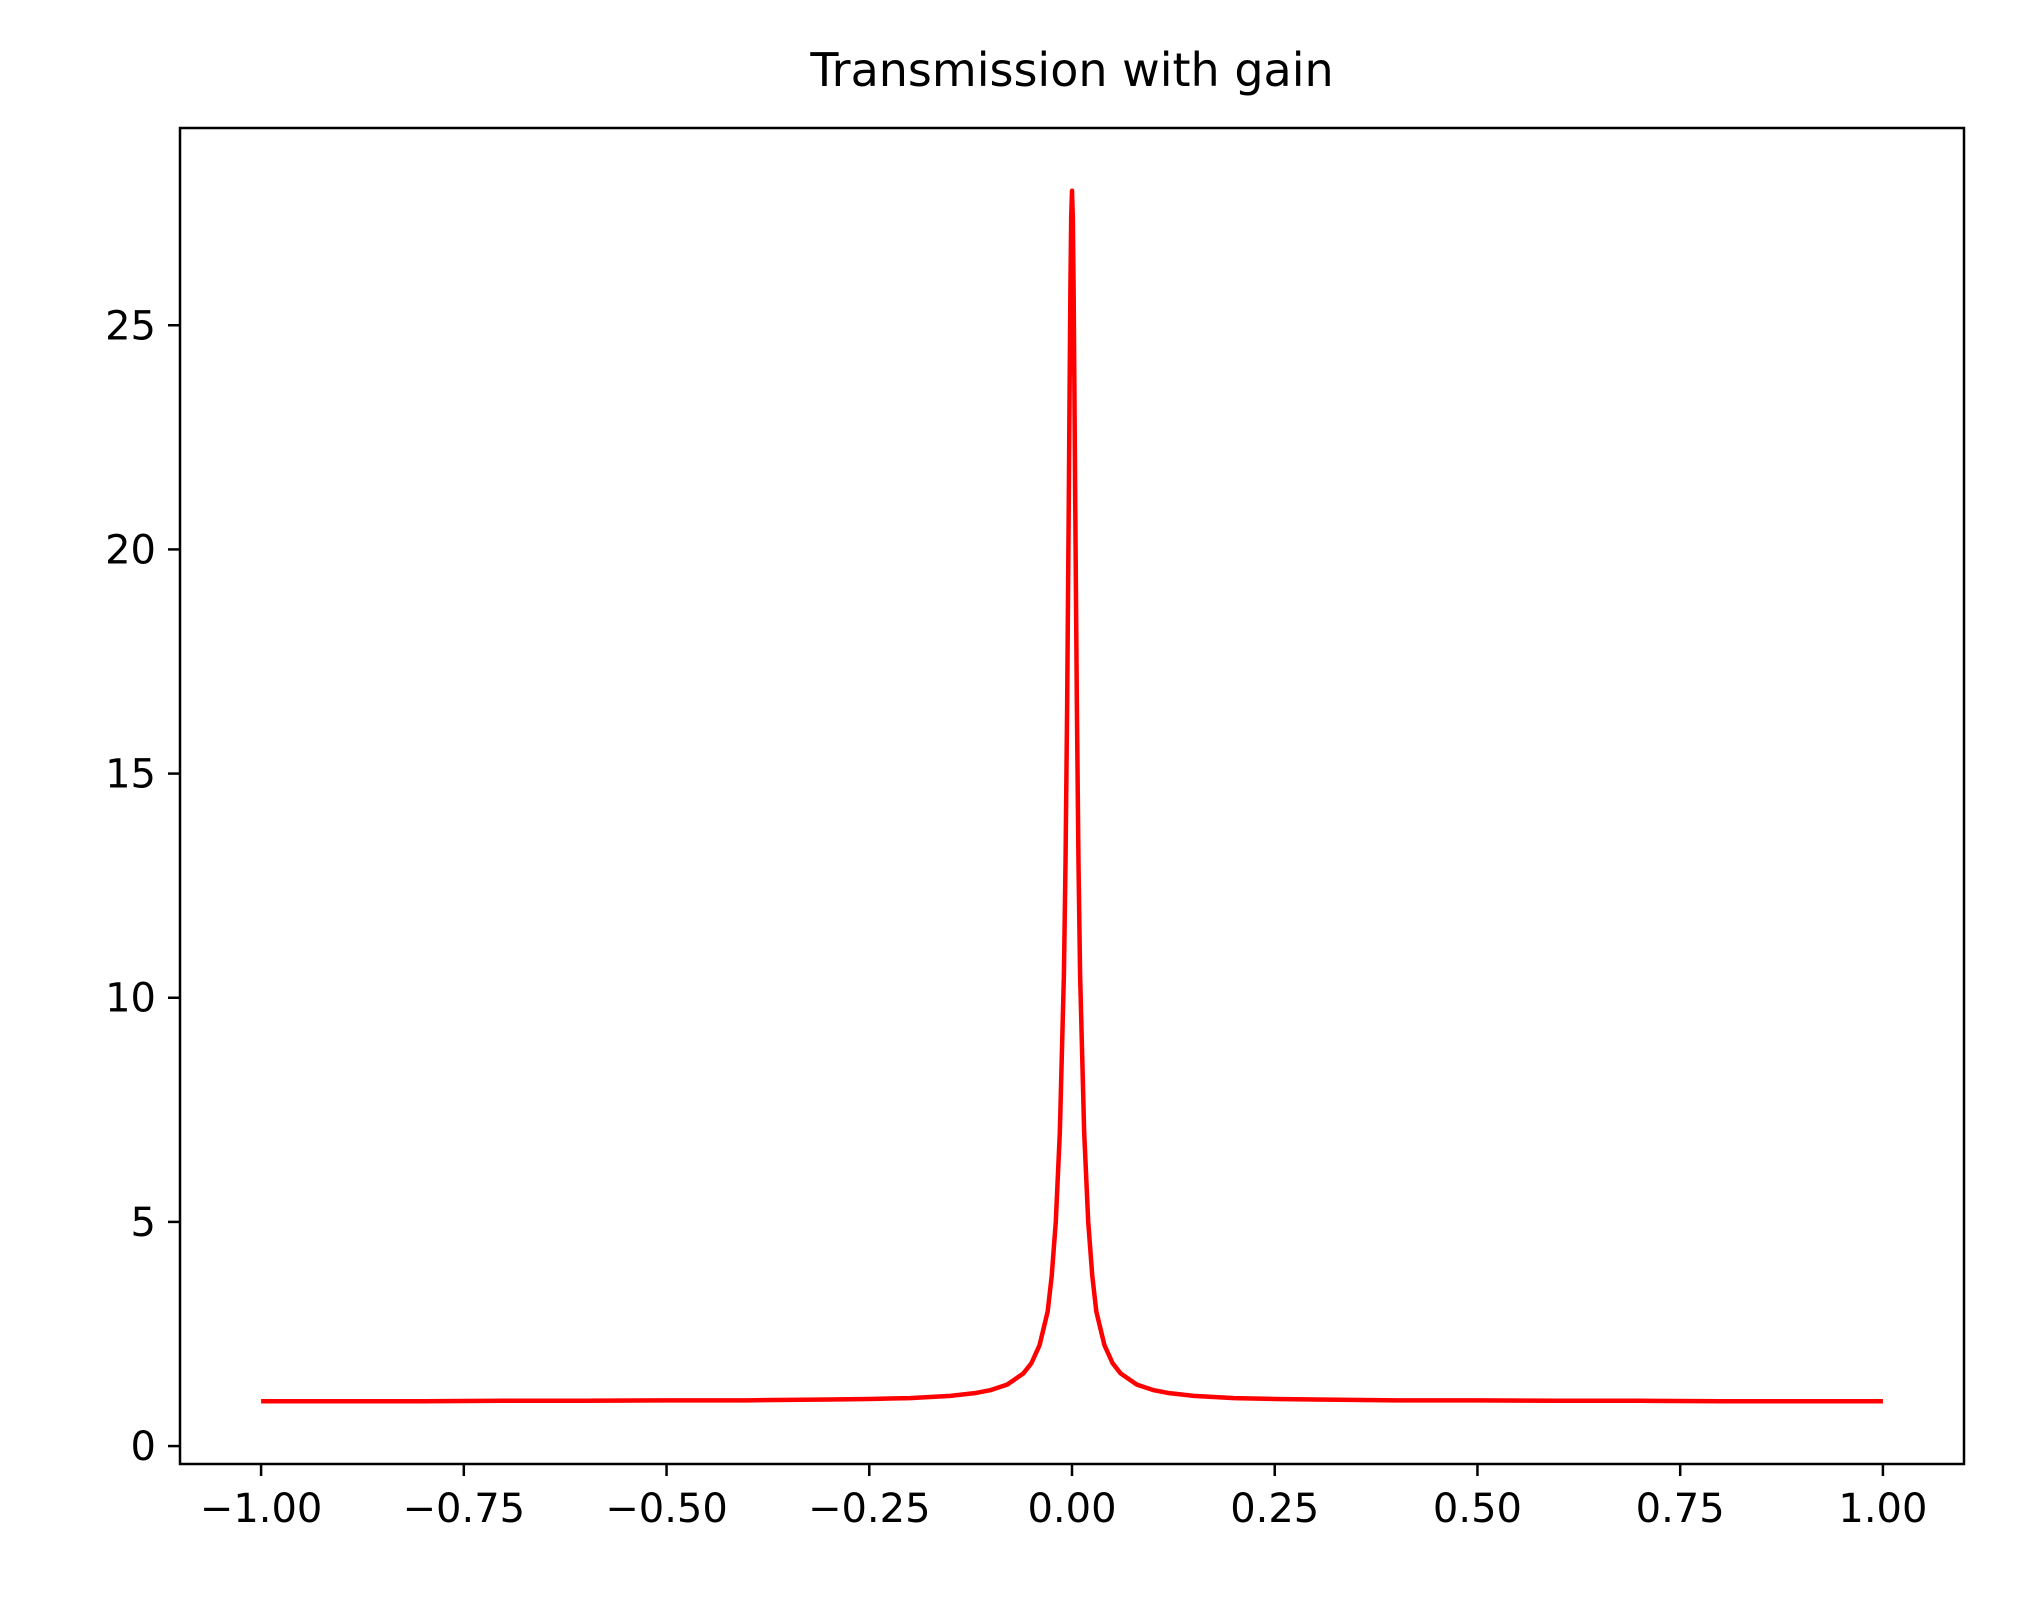  Describe the element at coordinates (666, 1509) in the screenshot. I see `x-tick-label: −0.50` at that location.